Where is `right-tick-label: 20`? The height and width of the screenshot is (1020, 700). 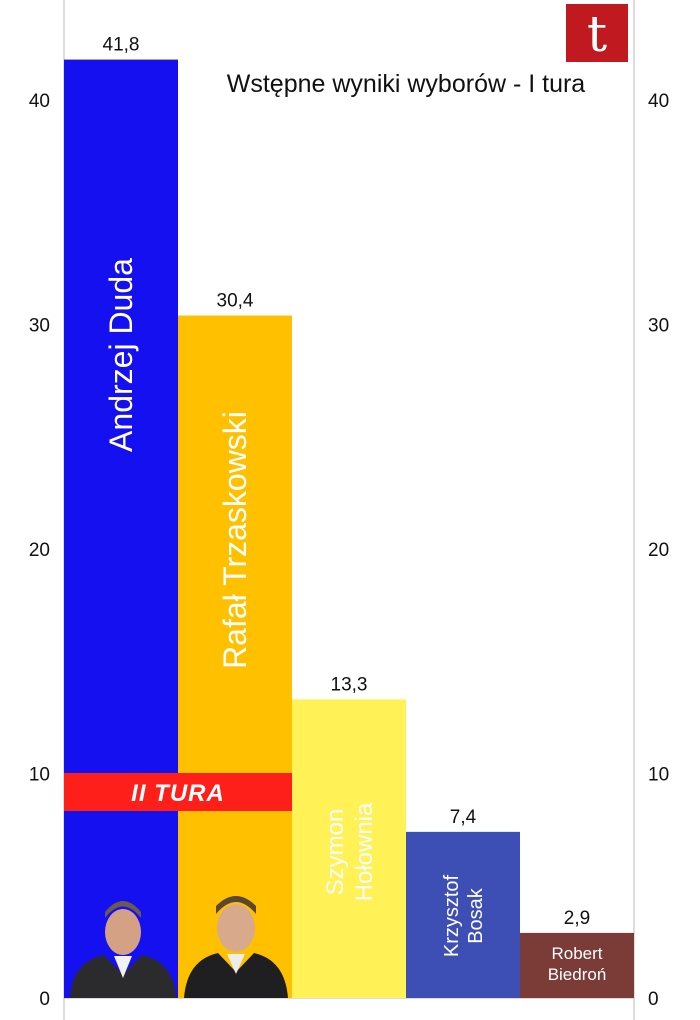
right-tick-label: 20 is located at coordinates (658, 550).